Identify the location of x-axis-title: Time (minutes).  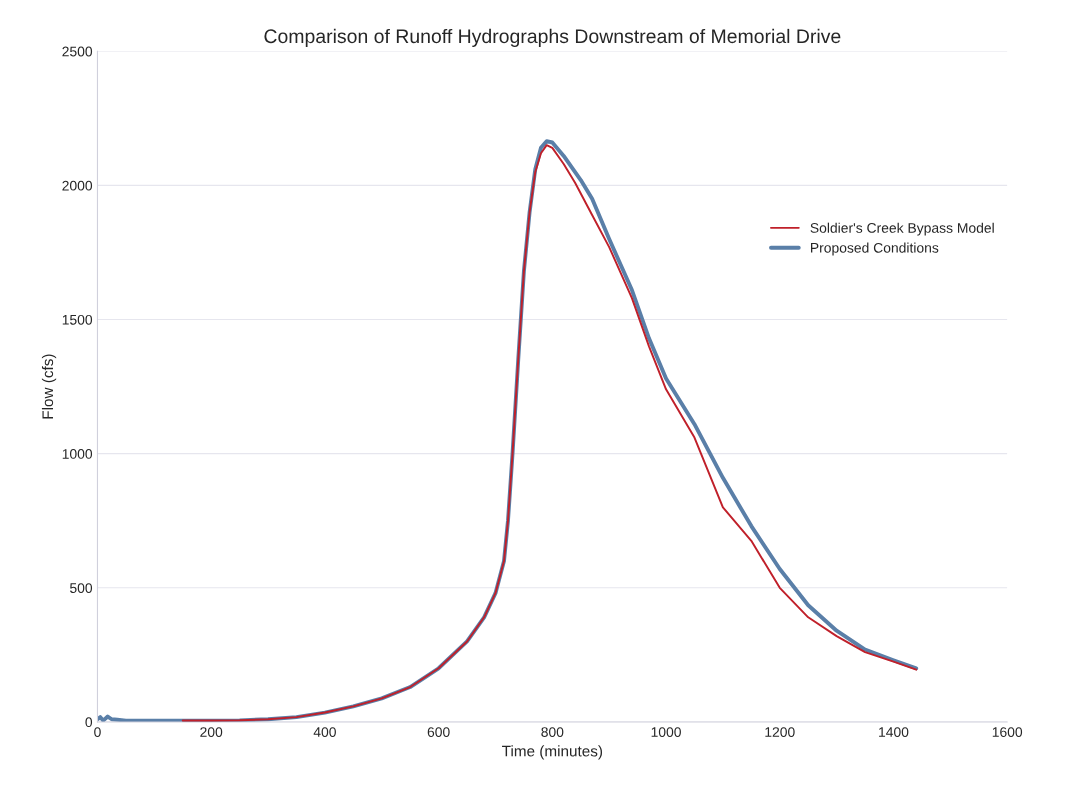
(552, 752).